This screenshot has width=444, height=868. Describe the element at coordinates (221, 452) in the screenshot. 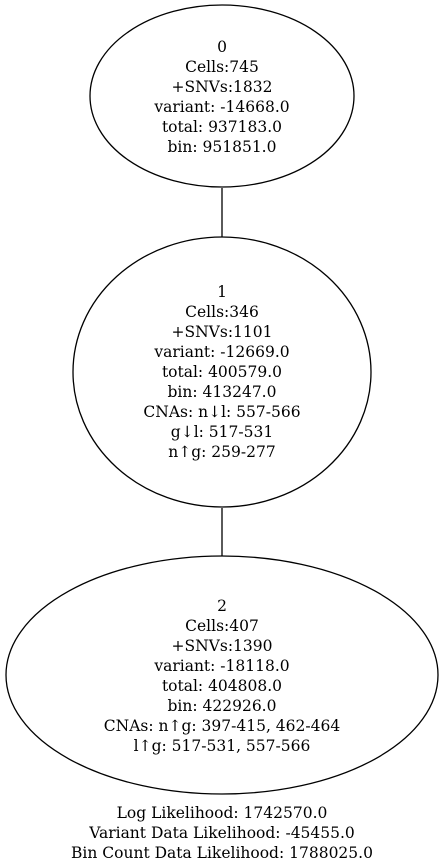

I see `node-1-cna-n-g: n↑g: 259-277` at that location.